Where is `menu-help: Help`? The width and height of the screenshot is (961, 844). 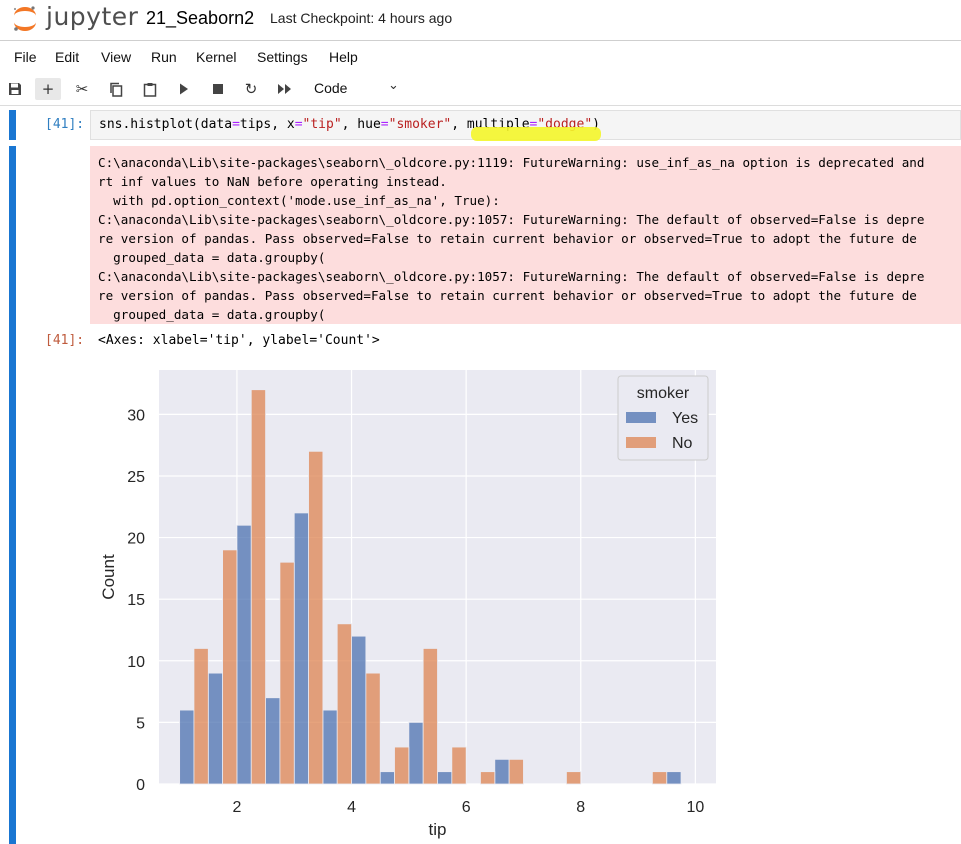 menu-help: Help is located at coordinates (343, 57).